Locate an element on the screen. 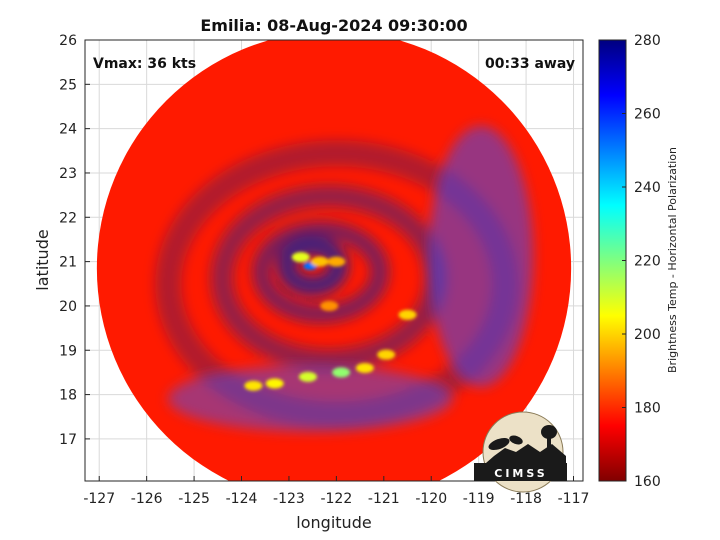 The image size is (720, 540). time-offset-annotation: 00:33 away is located at coordinates (530, 64).